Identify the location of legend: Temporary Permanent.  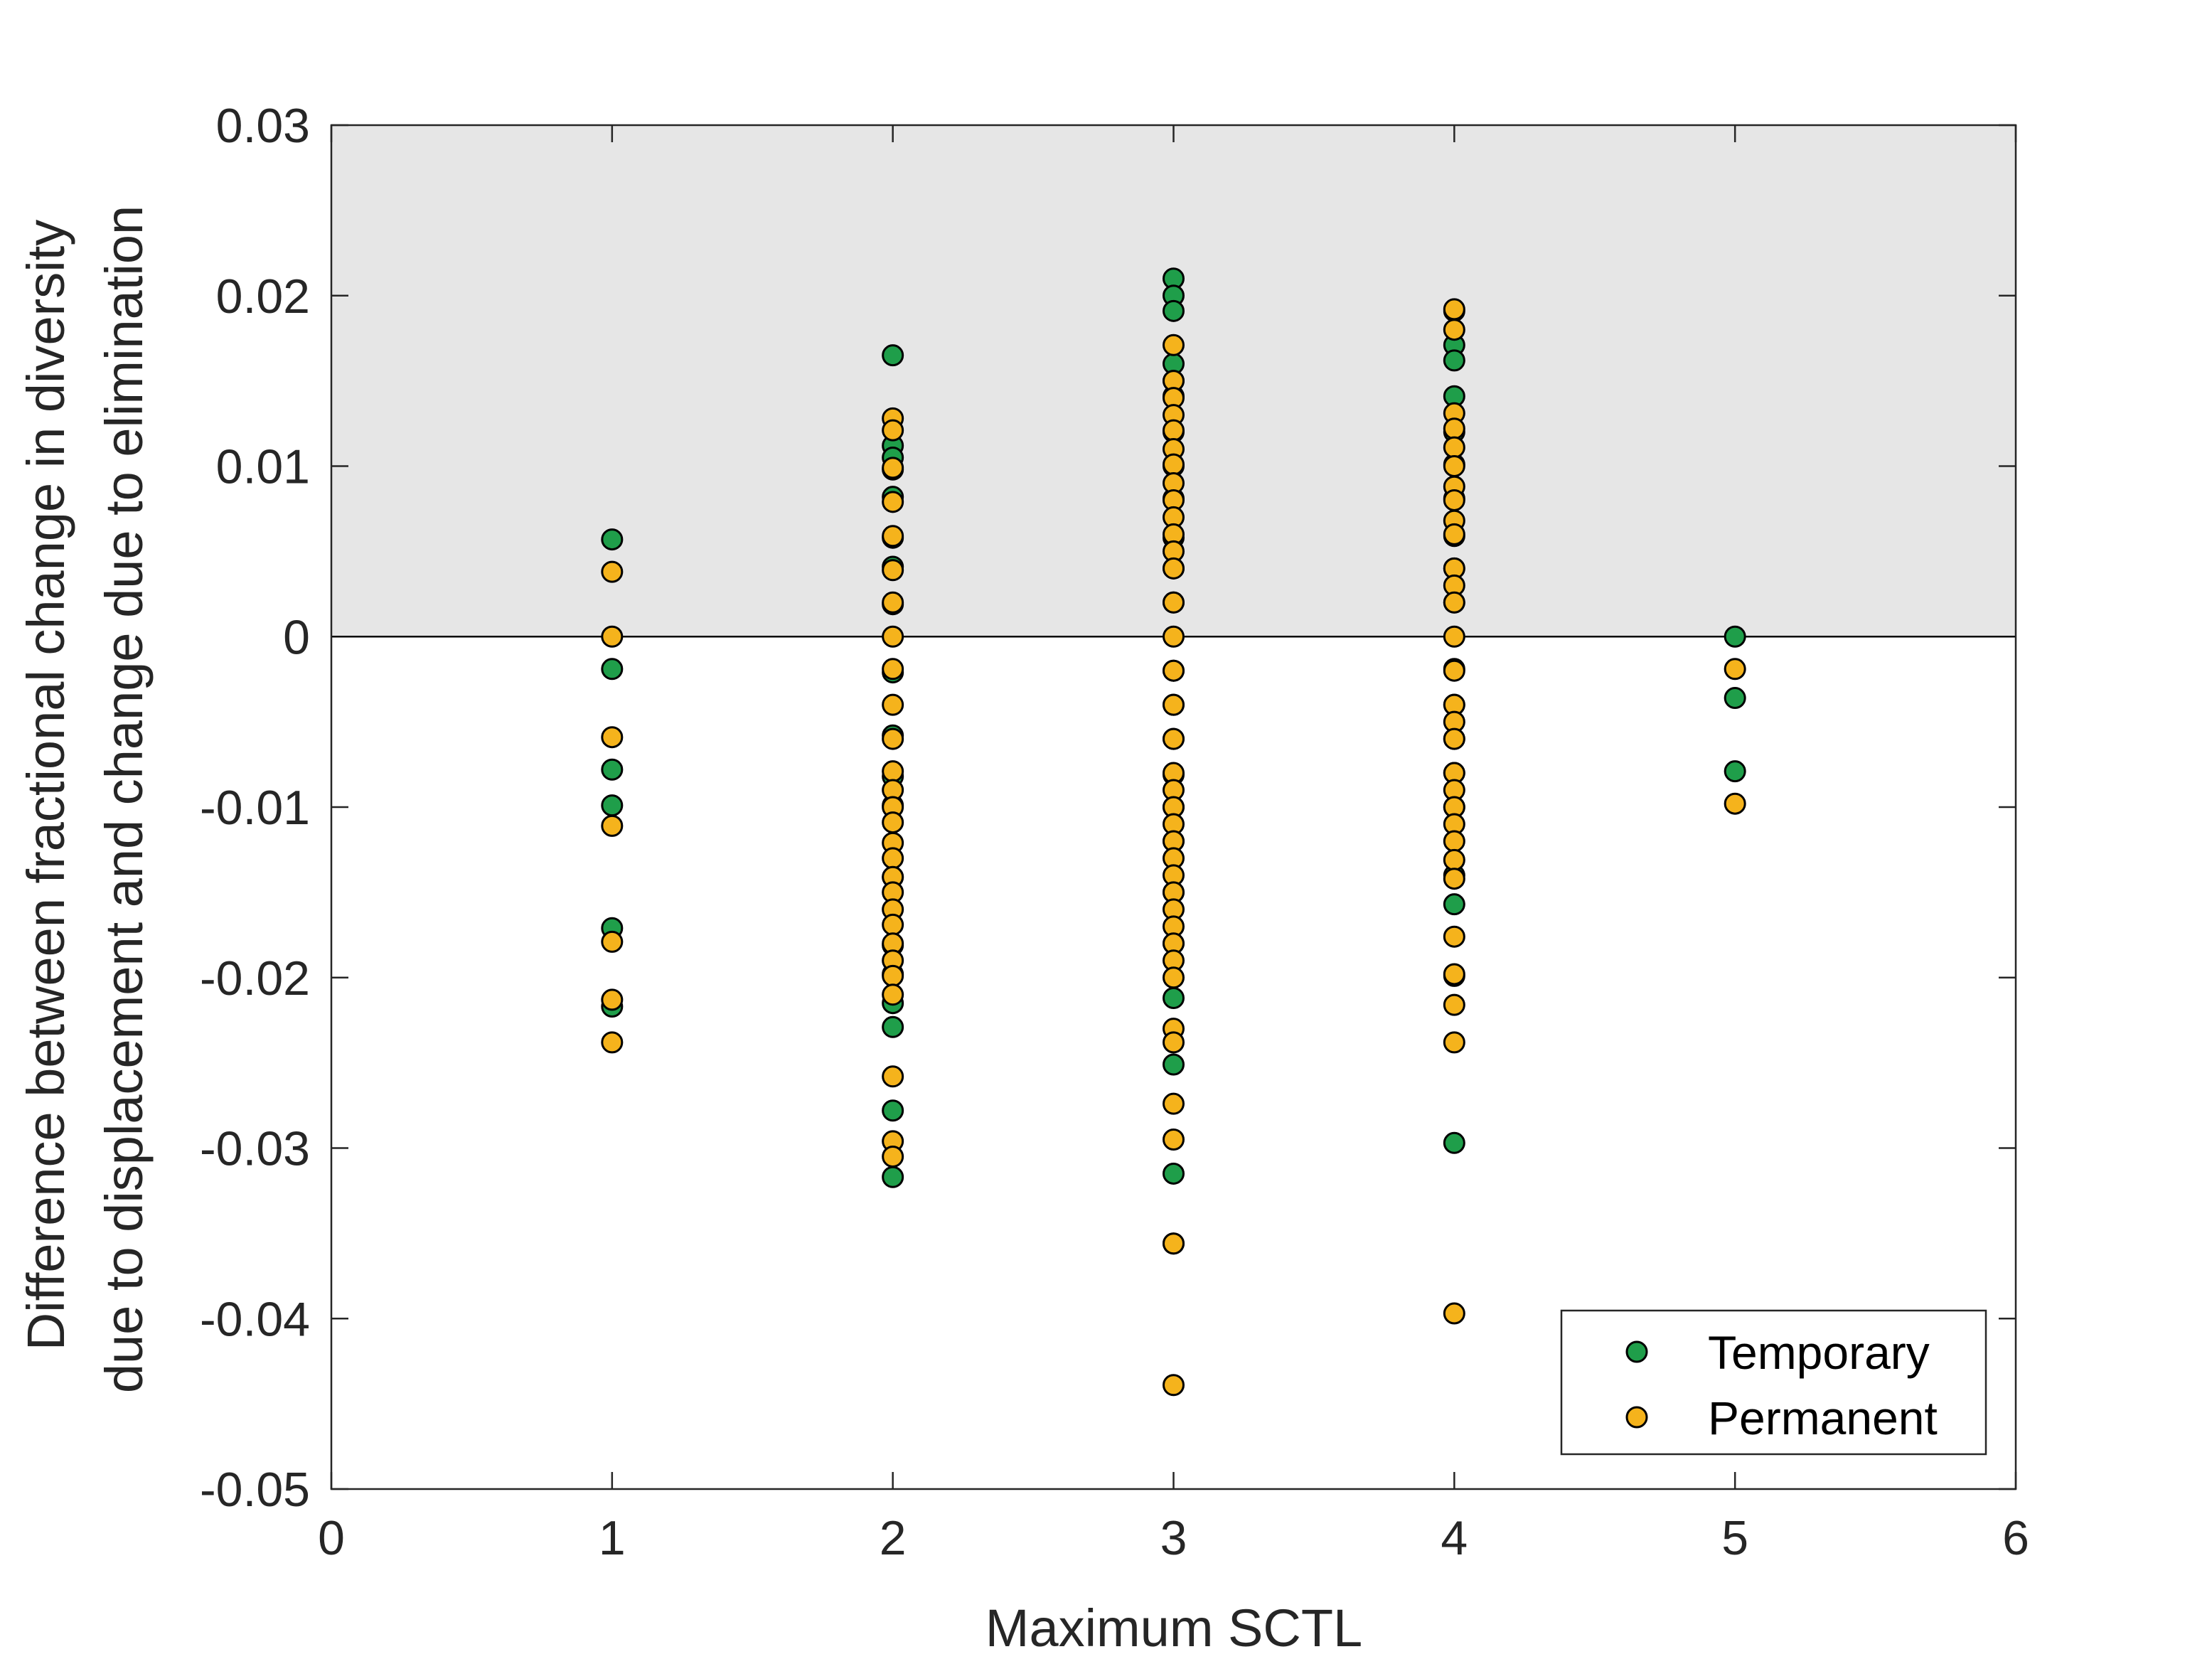
(1773, 1382).